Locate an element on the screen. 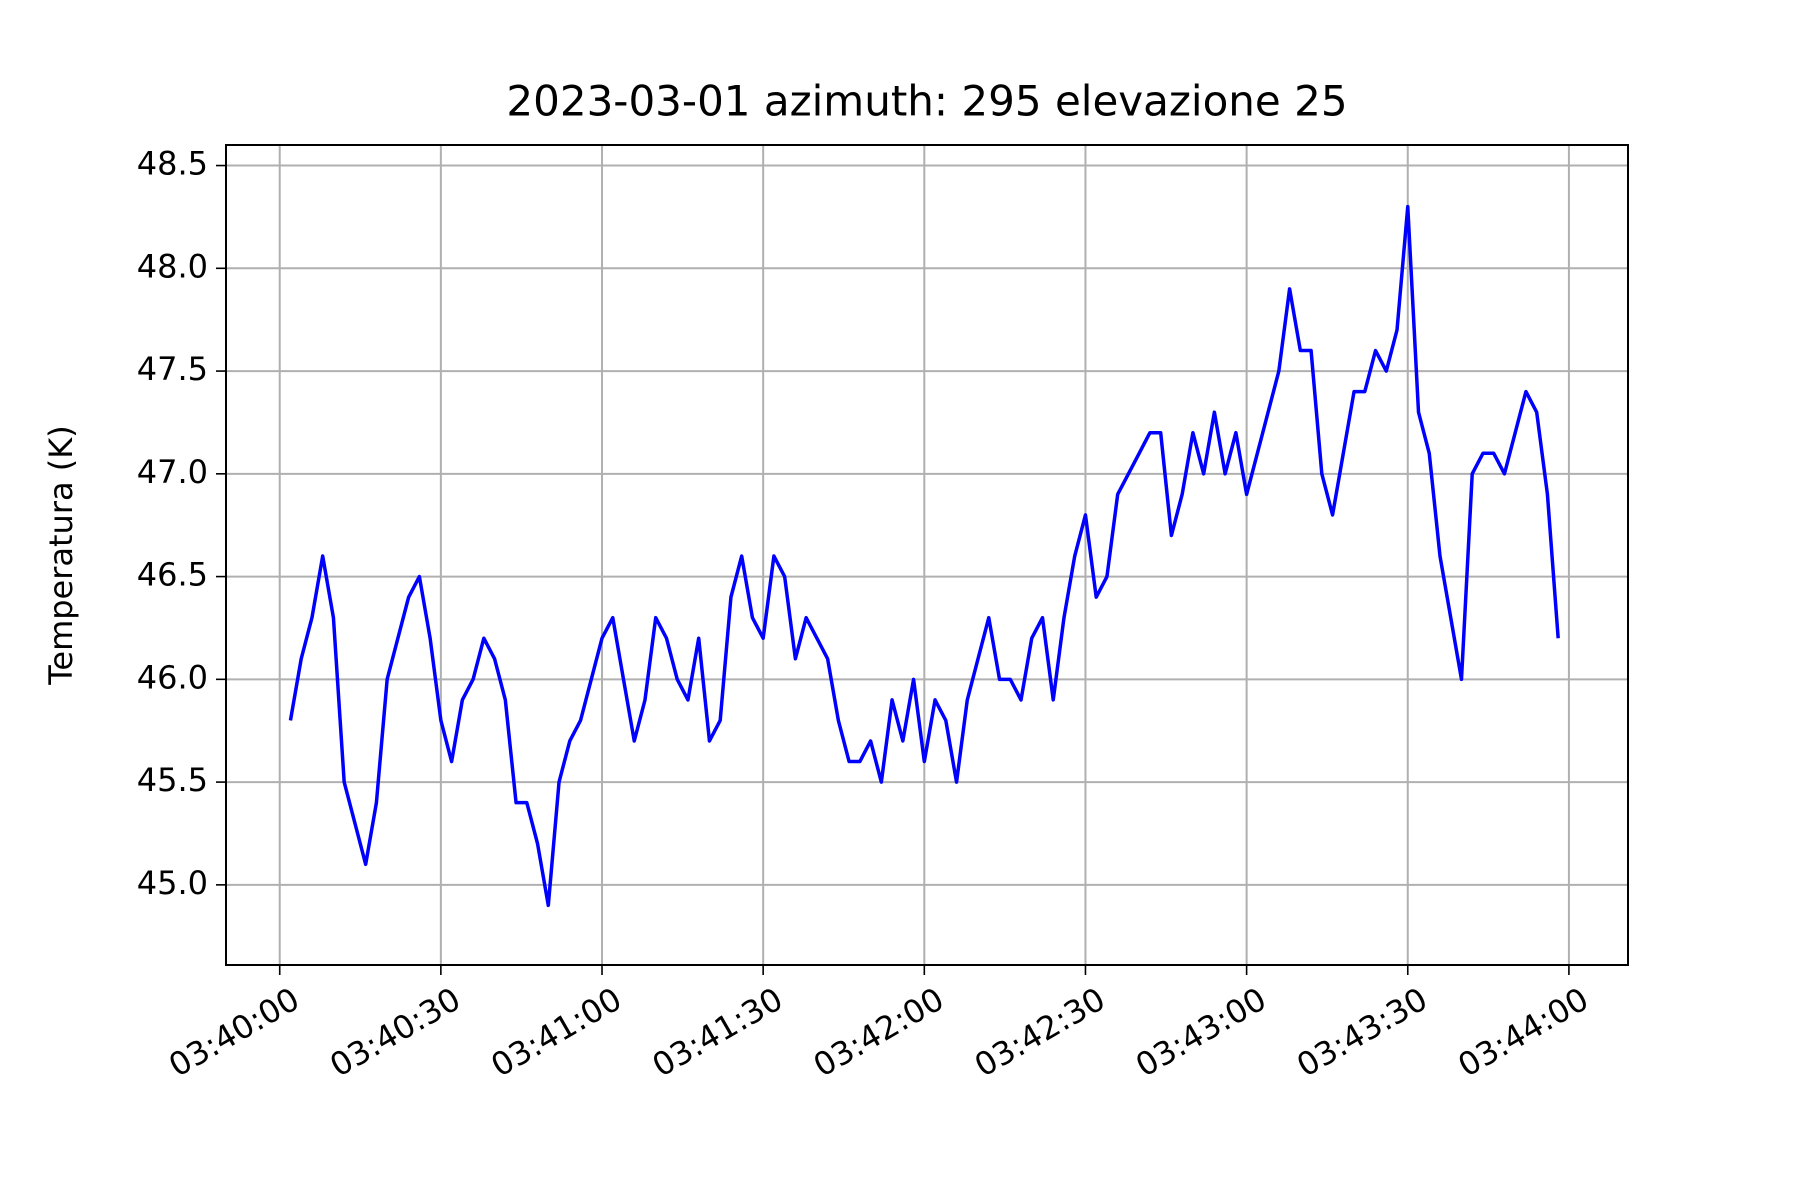 This screenshot has height=1200, width=1800. x-tick-label: 03:42:00 is located at coordinates (878, 1032).